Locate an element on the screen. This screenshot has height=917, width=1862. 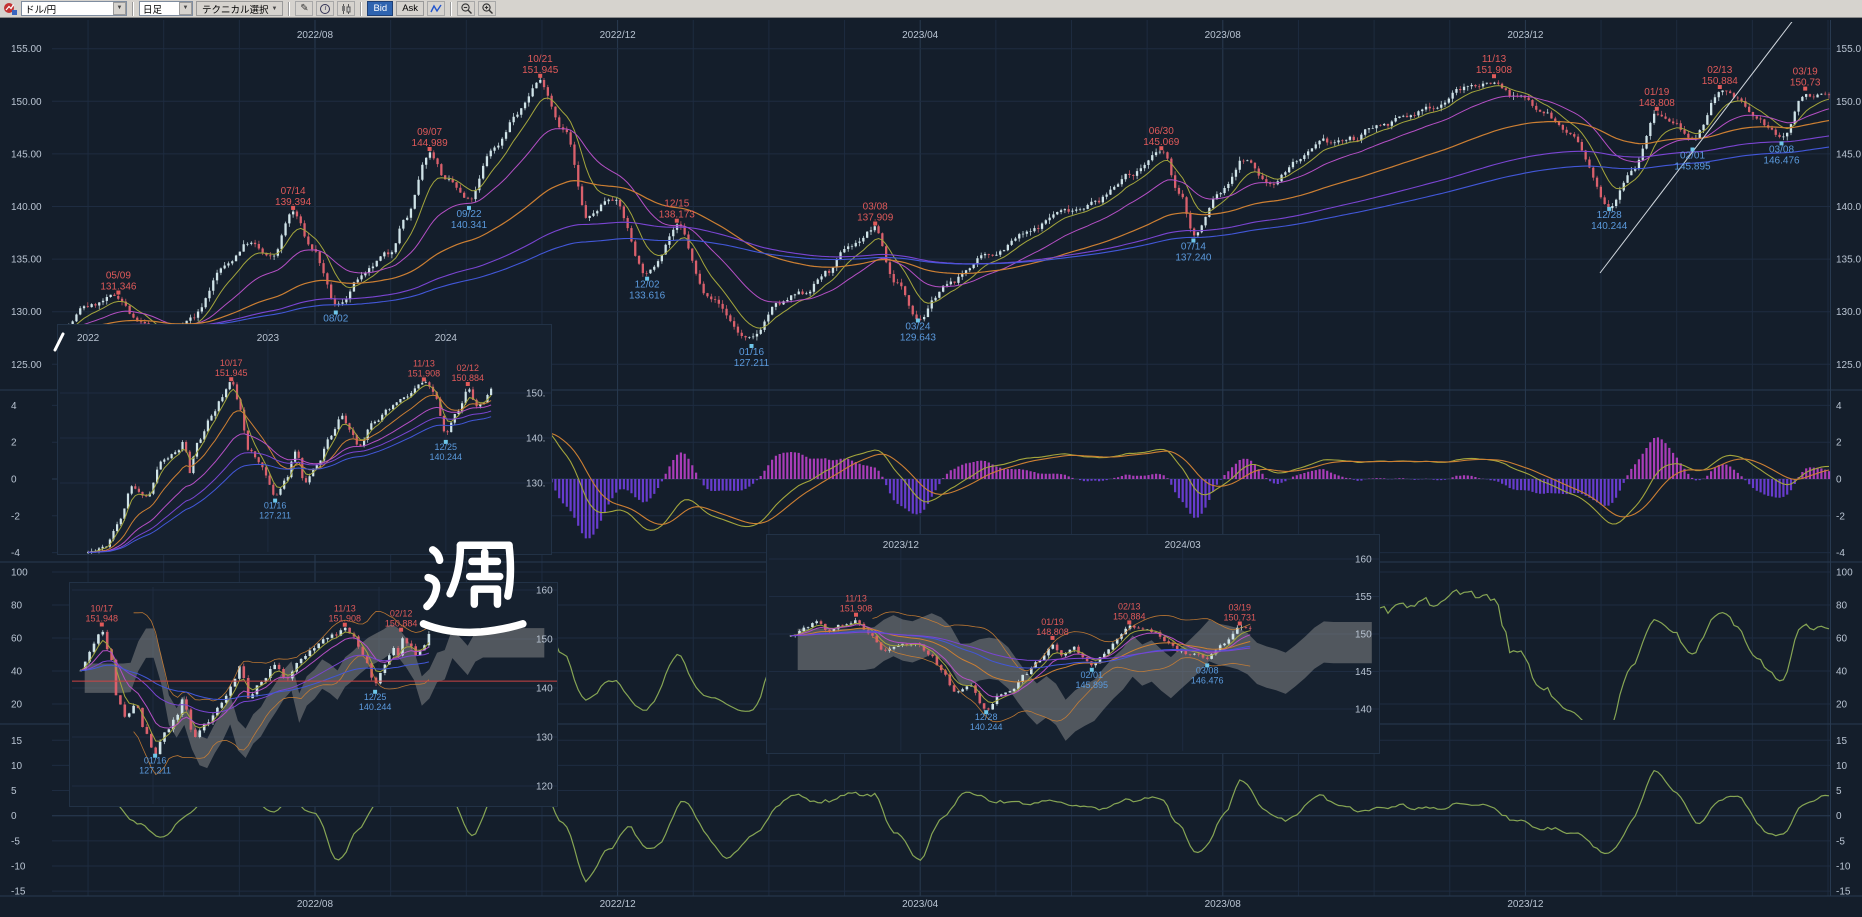
technical-select-label: テクニカル選択 is located at coordinates (235, 10).